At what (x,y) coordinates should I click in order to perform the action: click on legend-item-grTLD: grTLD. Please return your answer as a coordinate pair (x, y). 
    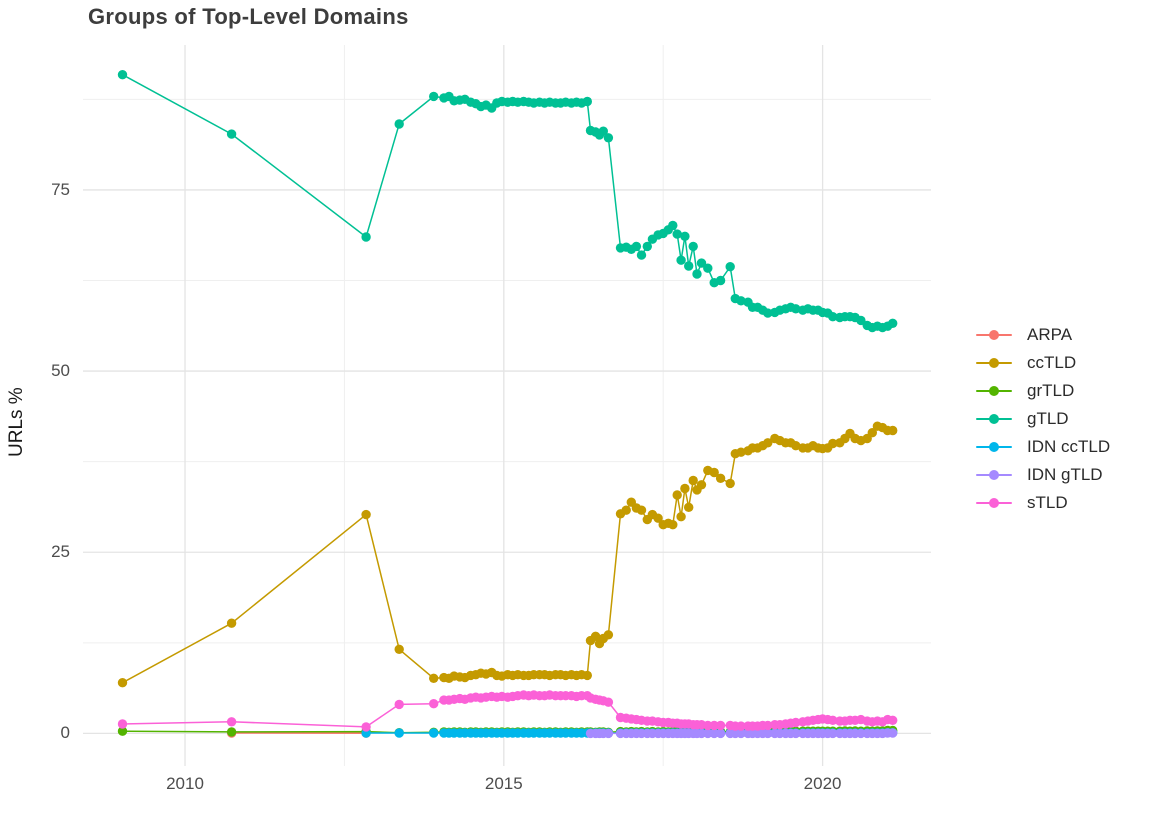
    Looking at the image, I should click on (1043, 391).